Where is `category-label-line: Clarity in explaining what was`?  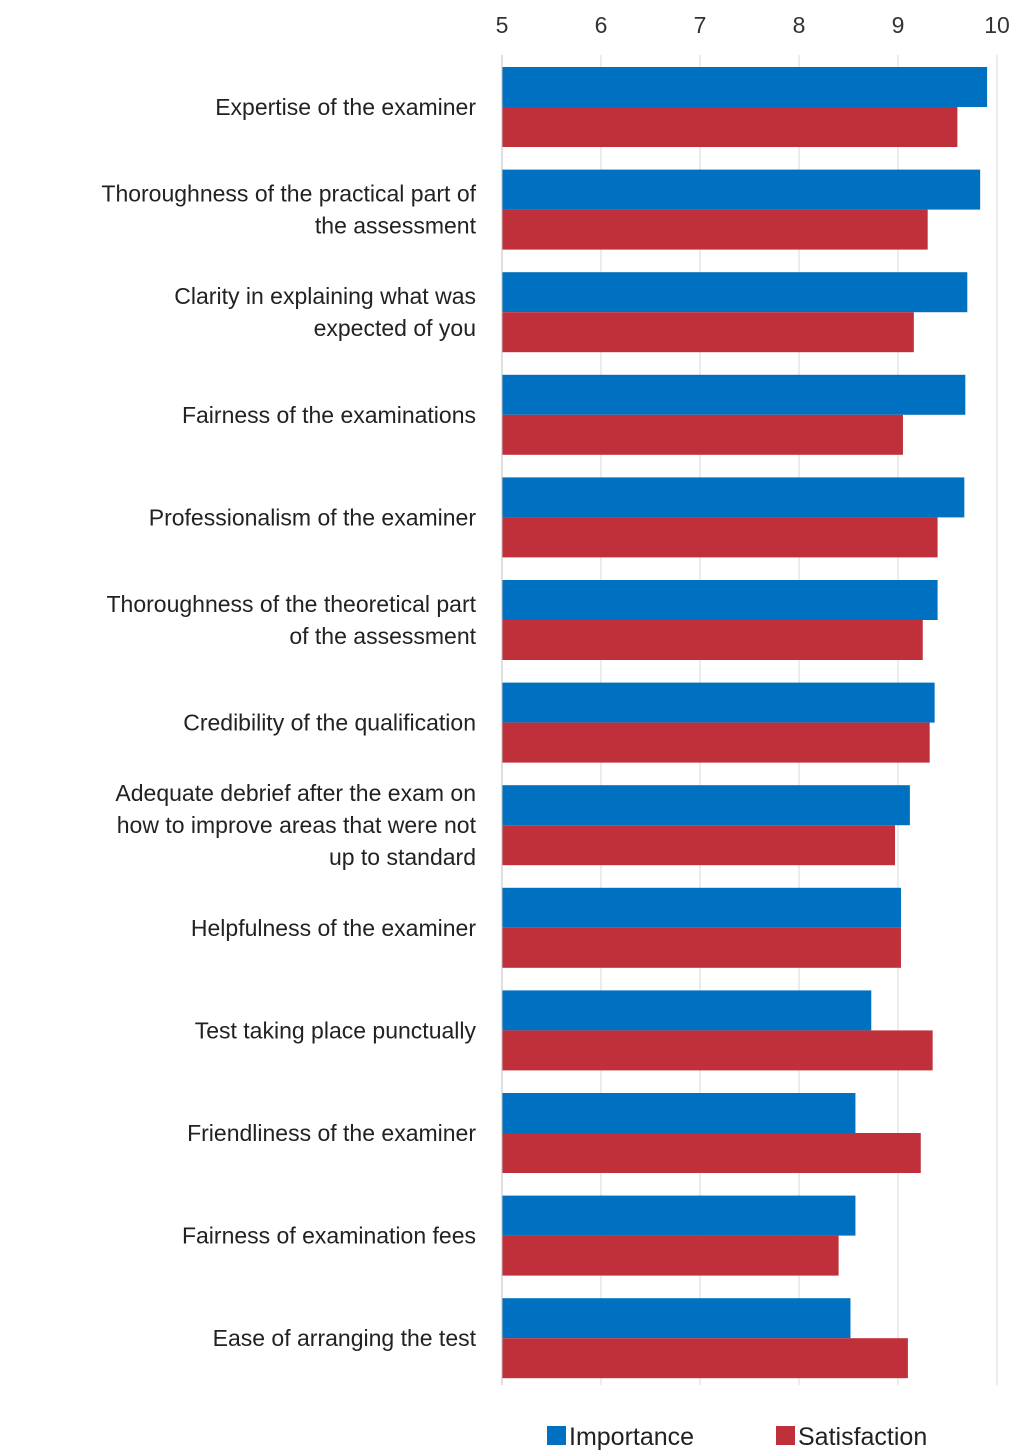
category-label-line: Clarity in explaining what was is located at coordinates (325, 296).